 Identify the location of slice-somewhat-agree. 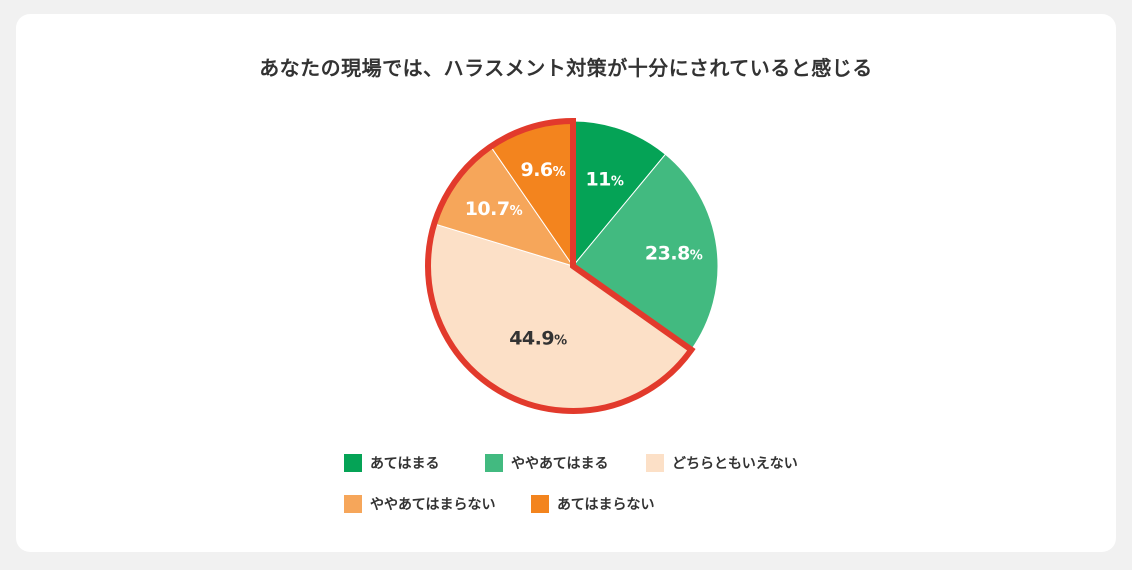
(645, 252).